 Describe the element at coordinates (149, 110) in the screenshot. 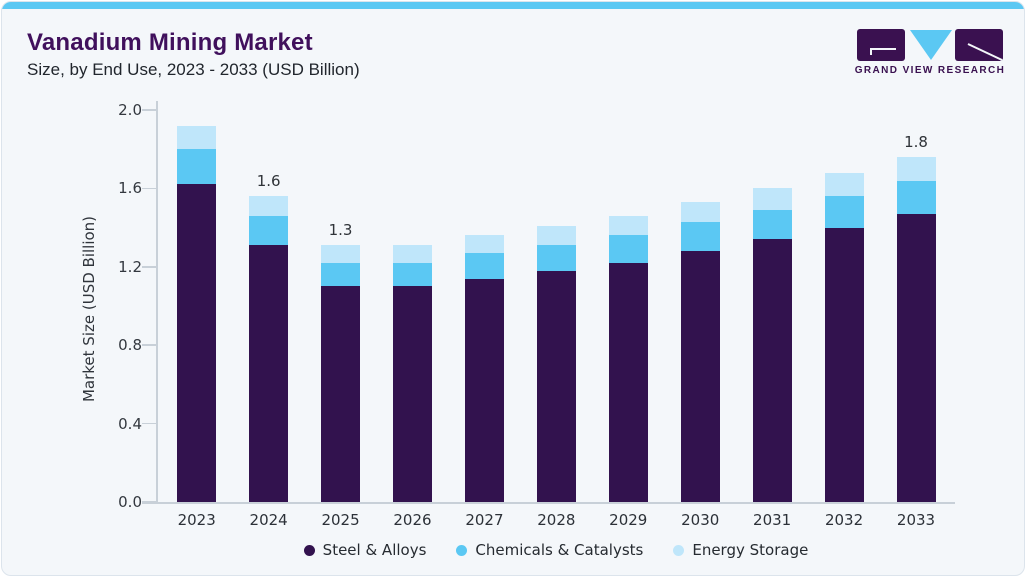

I see `y-tick-mark-2.0` at that location.